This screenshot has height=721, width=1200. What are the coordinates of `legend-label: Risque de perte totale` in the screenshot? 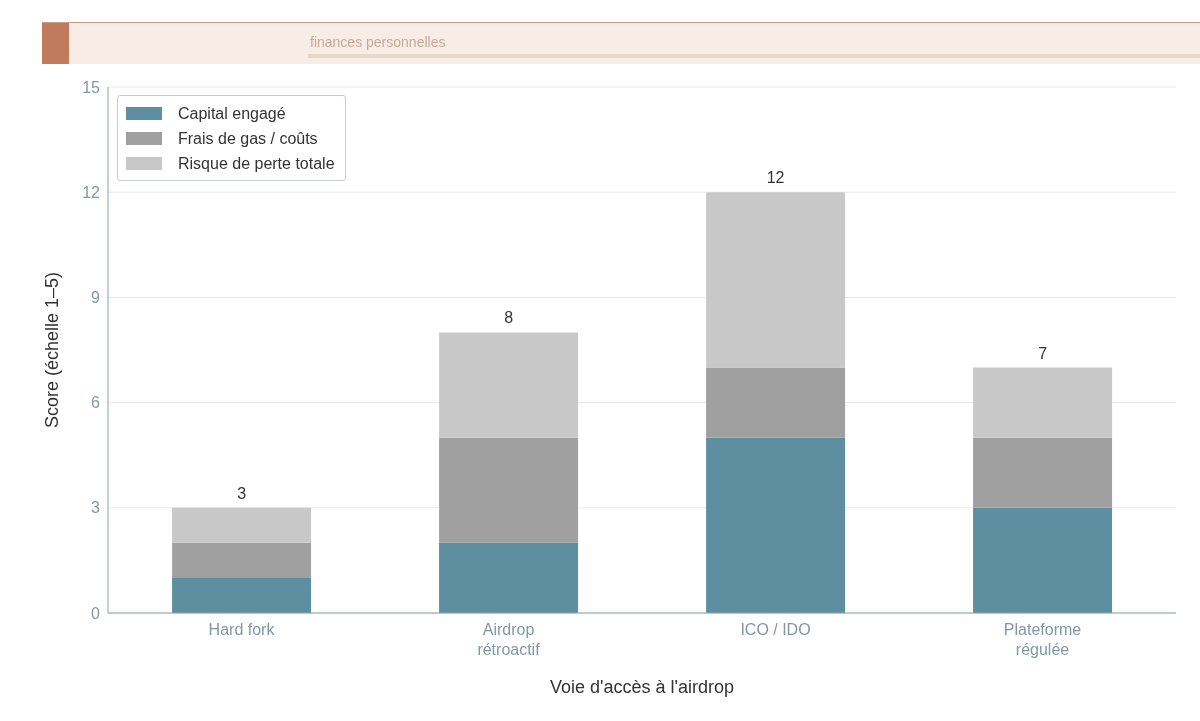 It's located at (256, 163).